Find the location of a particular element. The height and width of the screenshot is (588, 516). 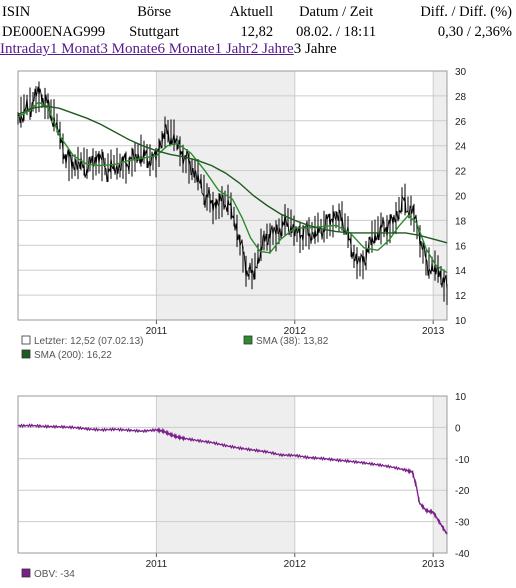

exchange-value: Stuttgart is located at coordinates (154, 31).